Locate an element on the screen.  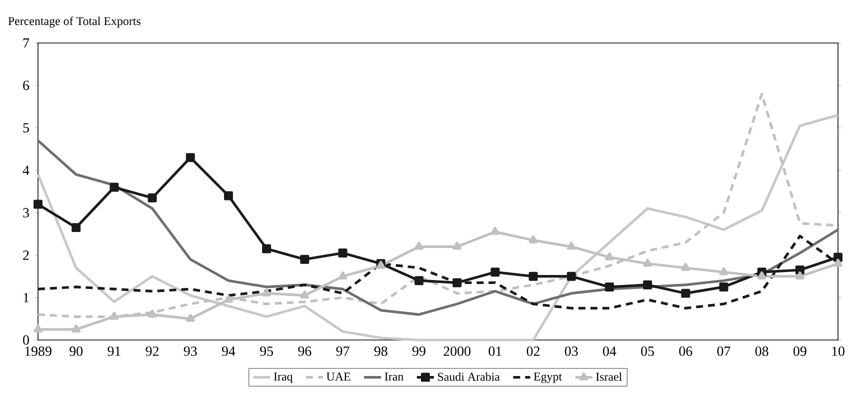
x-tick-label: 03 is located at coordinates (571, 351).